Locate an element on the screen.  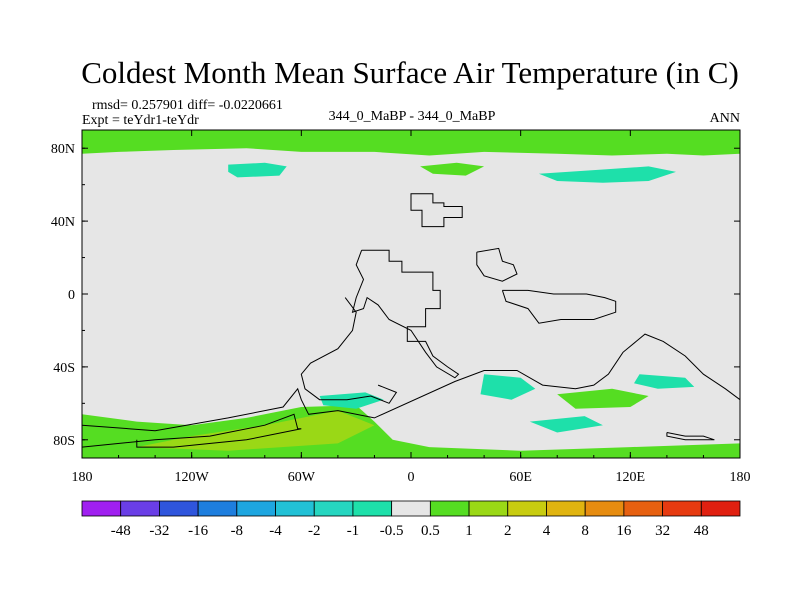
region-arctic-north-america is located at coordinates (257, 170).